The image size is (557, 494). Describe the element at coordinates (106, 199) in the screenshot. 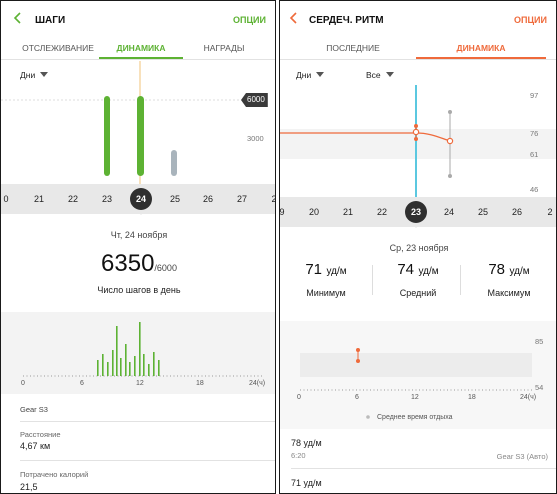

I see `day-item: 23` at that location.